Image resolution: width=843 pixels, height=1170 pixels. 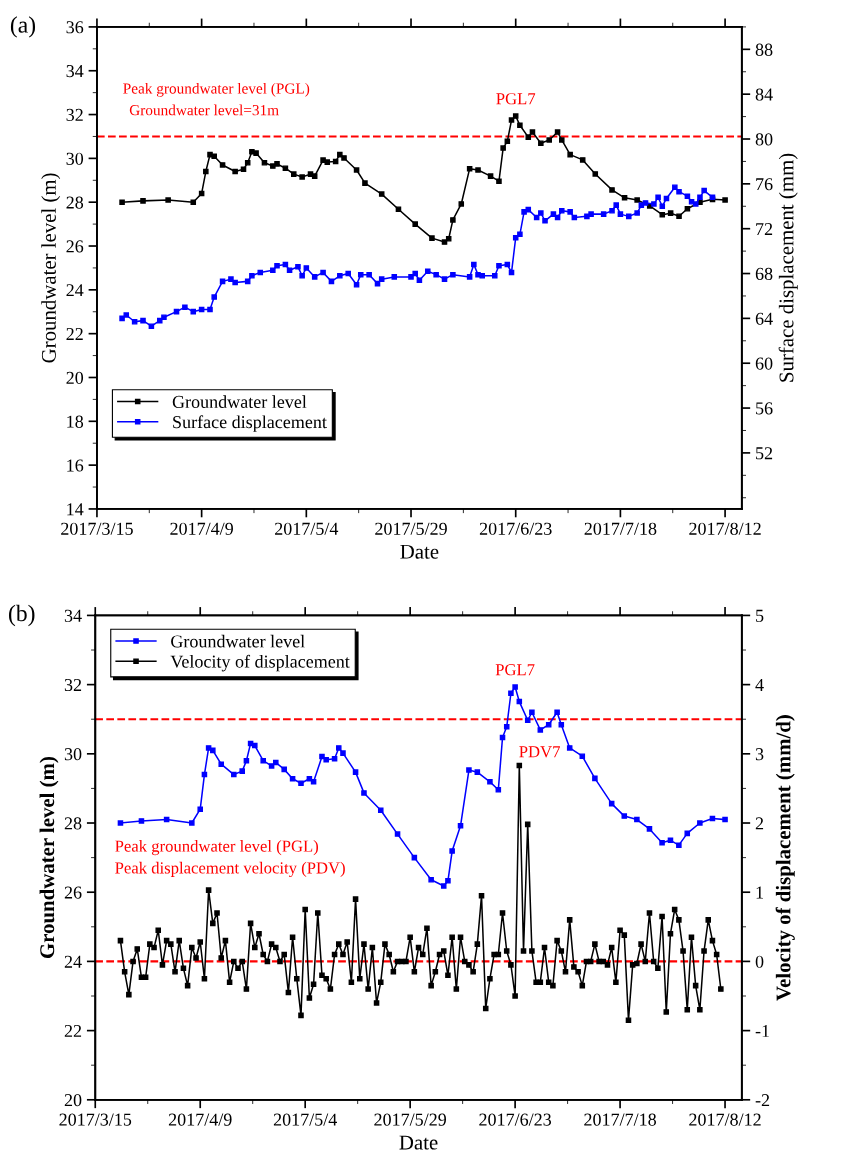 What do you see at coordinates (785, 858) in the screenshot?
I see `y2-axis-title: Velocity of displacement (mm/d)` at bounding box center [785, 858].